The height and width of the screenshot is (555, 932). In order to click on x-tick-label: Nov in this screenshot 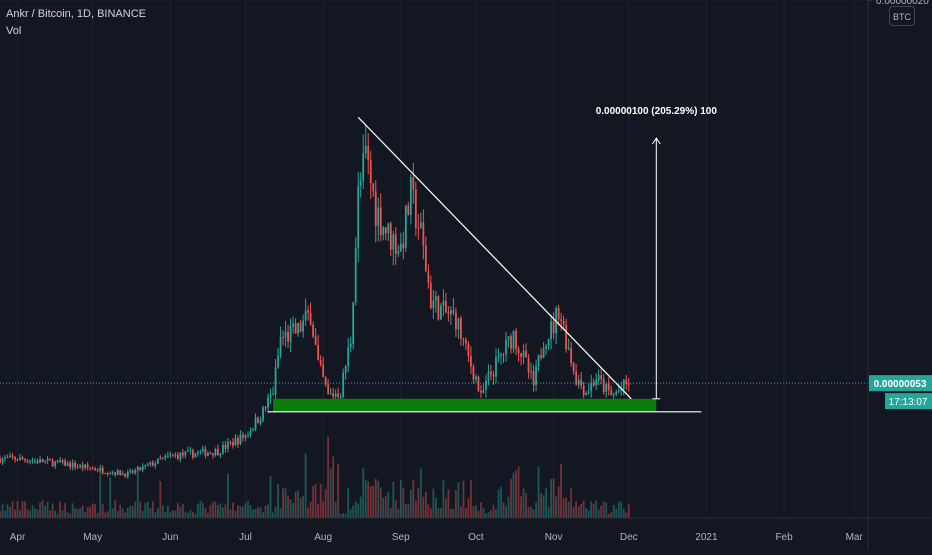, I will do `click(554, 537)`.